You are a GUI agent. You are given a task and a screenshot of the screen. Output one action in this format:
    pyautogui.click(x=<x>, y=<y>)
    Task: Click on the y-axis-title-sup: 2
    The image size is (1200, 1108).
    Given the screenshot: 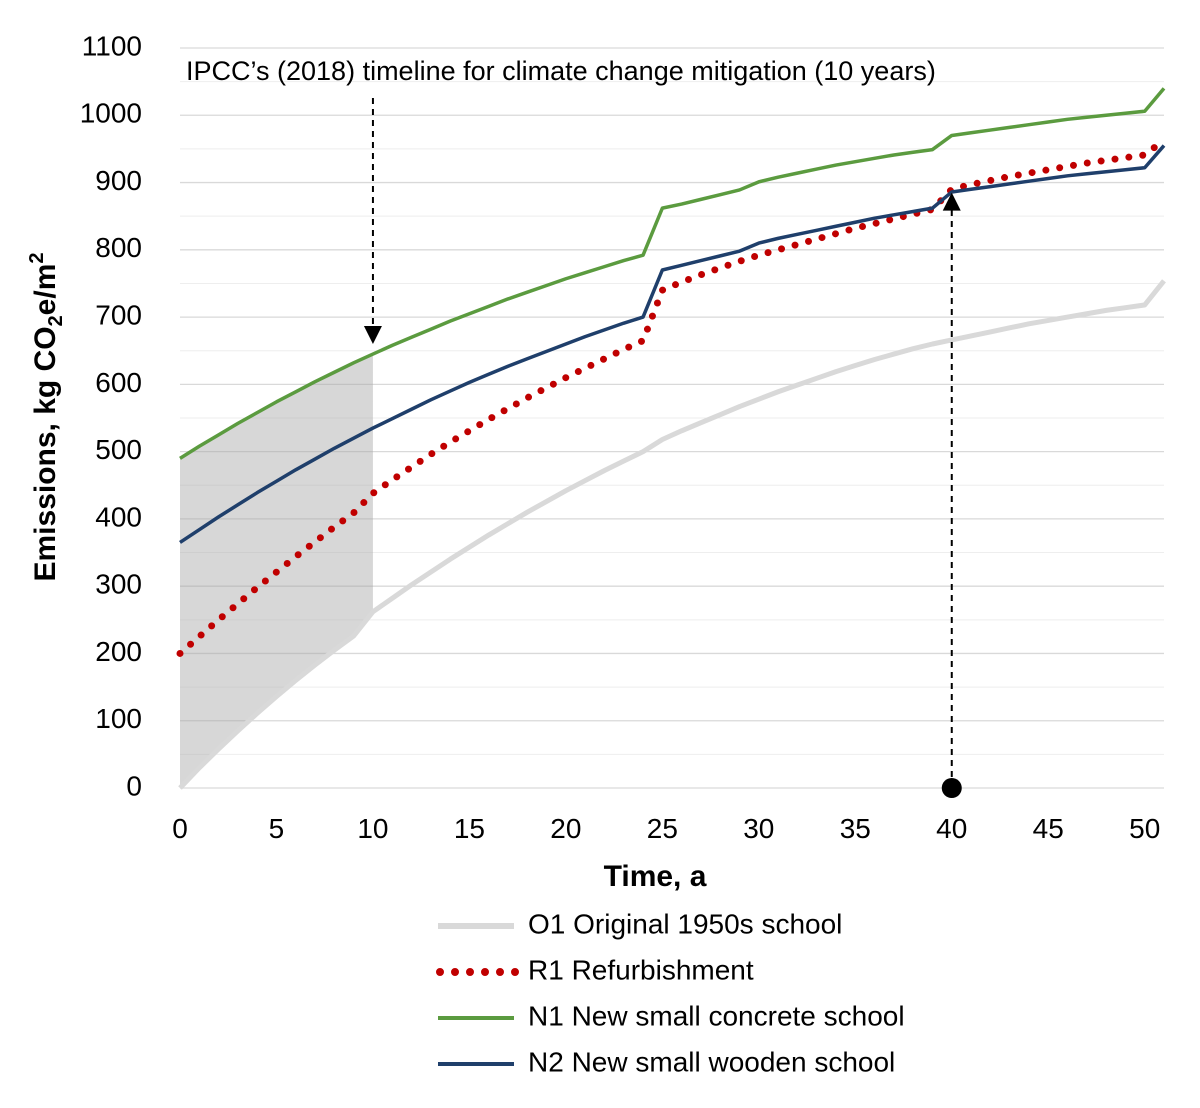 What is the action you would take?
    pyautogui.click(x=37, y=257)
    